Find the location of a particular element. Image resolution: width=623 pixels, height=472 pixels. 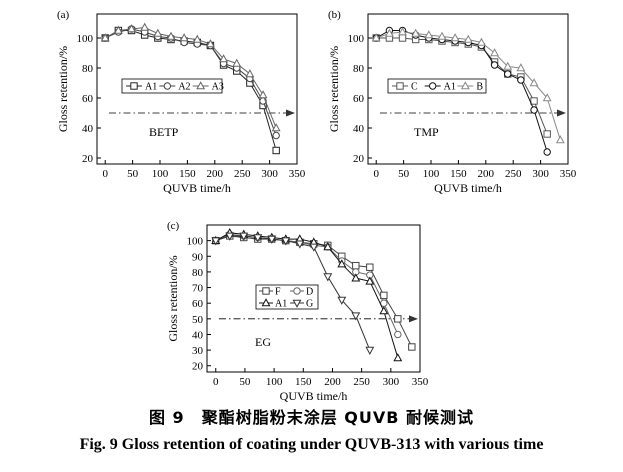

x-tick-label: 150 is located at coordinates (458, 174).